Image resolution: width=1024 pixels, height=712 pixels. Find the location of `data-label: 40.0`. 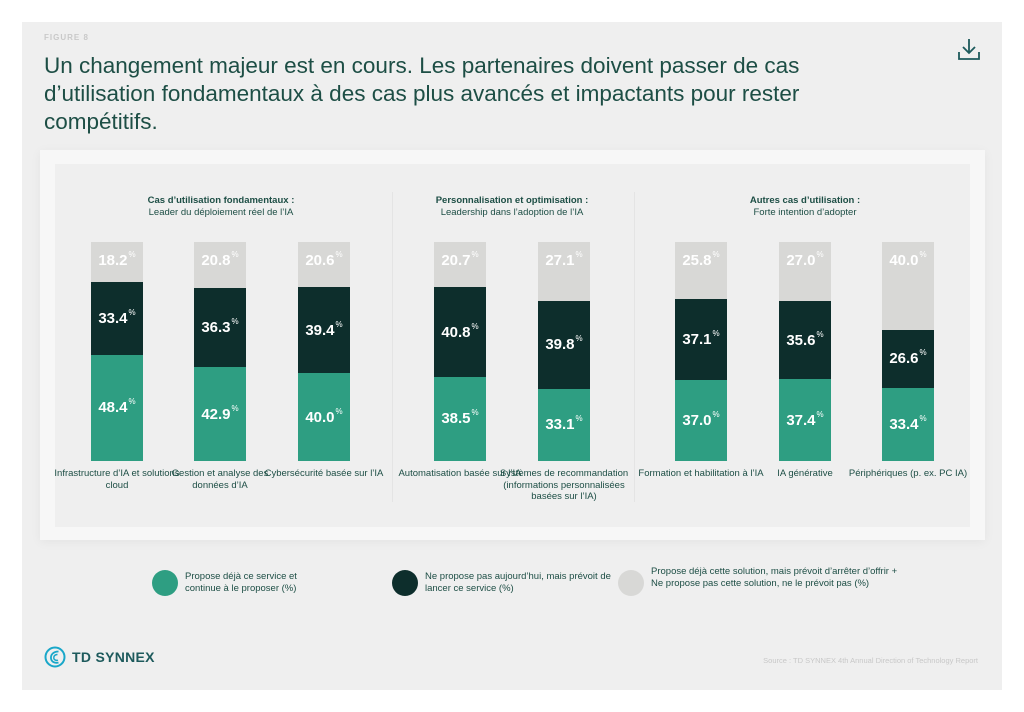

data-label: 40.0 is located at coordinates (904, 260).